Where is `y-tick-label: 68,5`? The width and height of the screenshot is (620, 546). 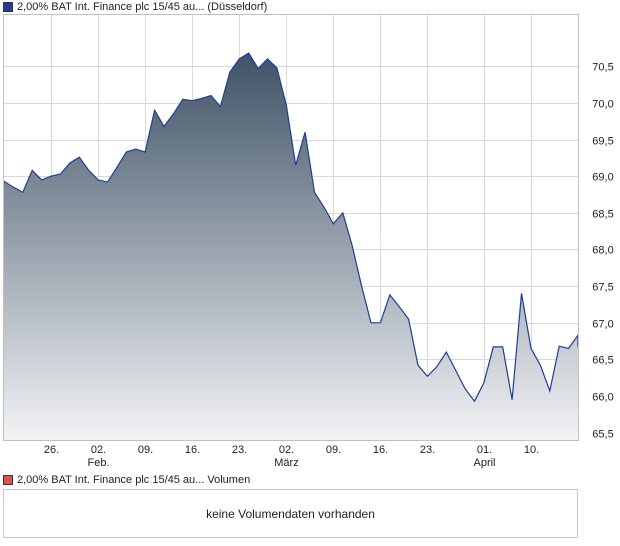
y-tick-label: 68,5 is located at coordinates (602, 215).